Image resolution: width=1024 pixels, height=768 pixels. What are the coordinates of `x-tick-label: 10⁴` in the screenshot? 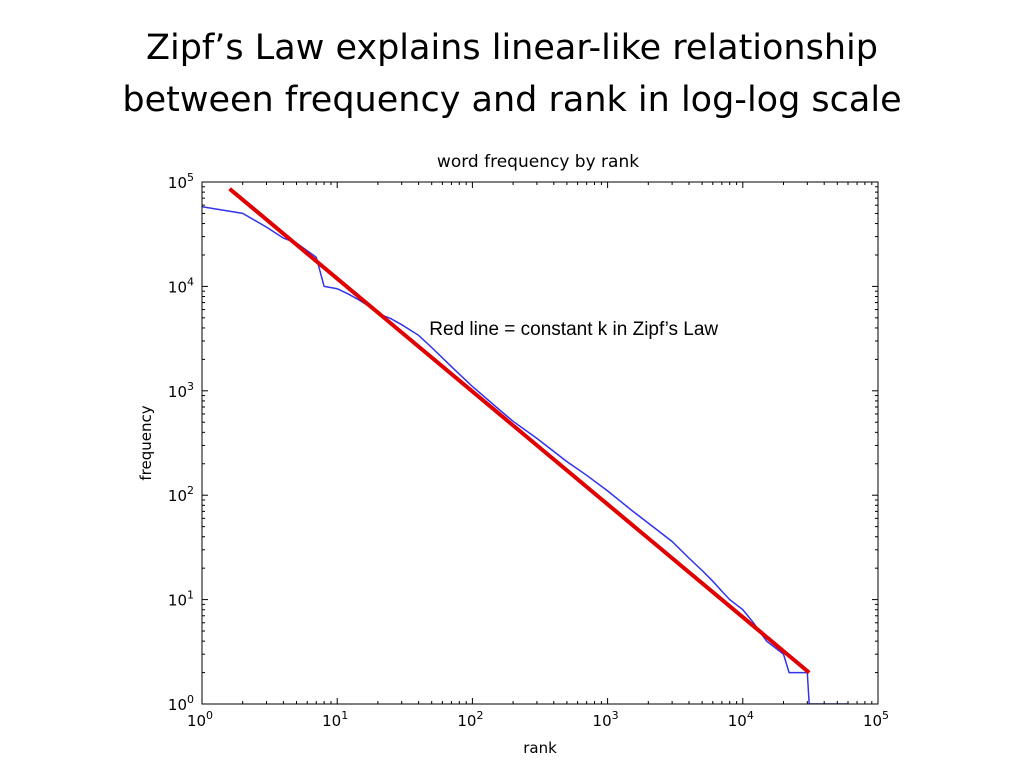 It's located at (741, 719).